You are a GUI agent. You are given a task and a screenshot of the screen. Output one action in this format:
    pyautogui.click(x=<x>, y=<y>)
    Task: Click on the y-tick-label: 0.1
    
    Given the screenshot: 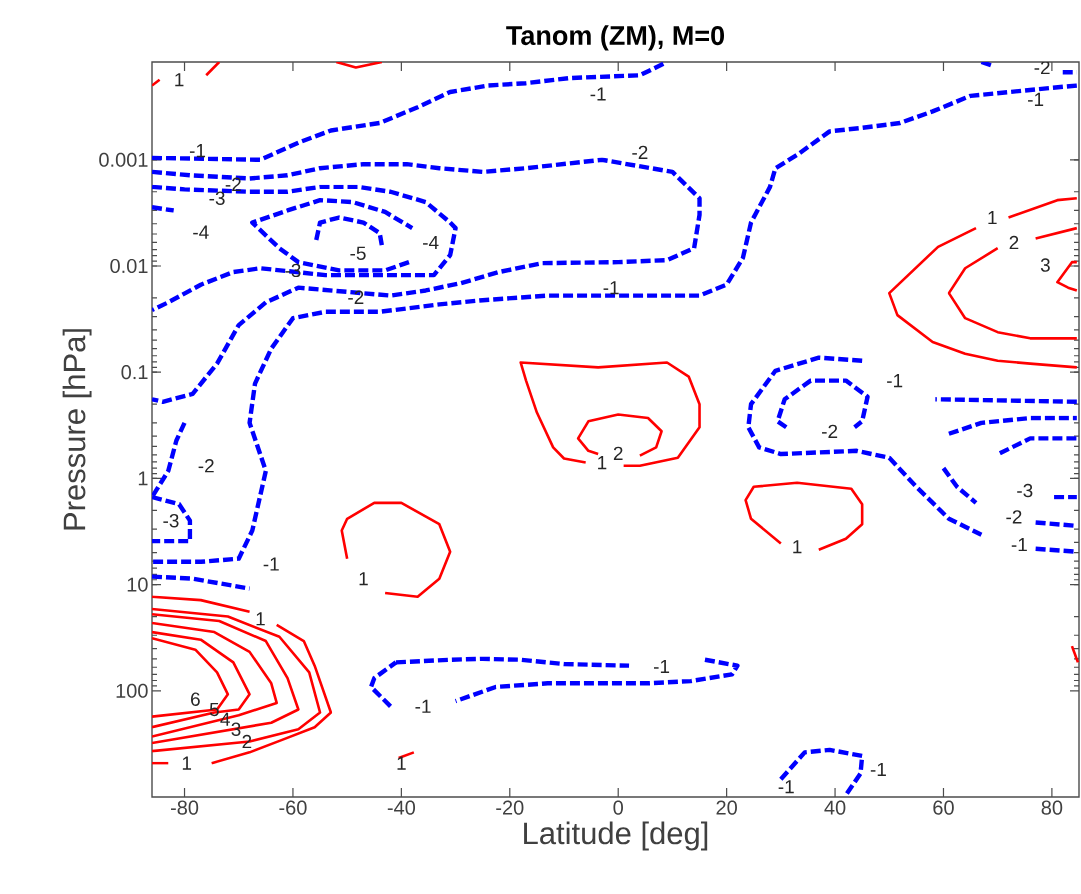 What is the action you would take?
    pyautogui.click(x=134, y=372)
    